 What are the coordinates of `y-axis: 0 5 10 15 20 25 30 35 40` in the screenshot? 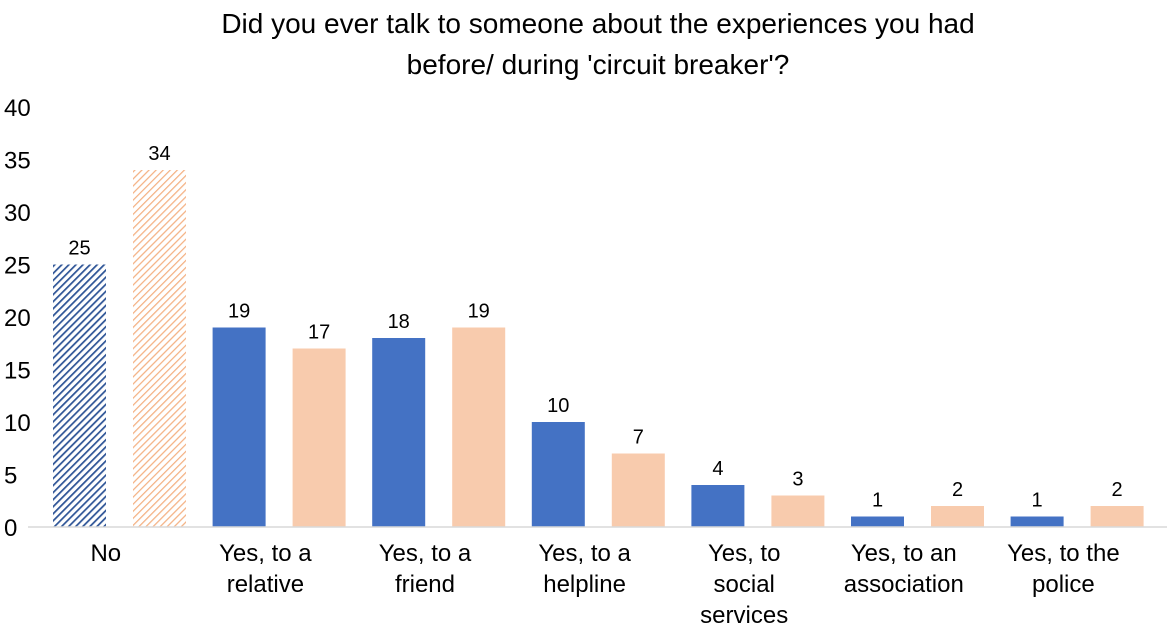 It's located at (17, 318).